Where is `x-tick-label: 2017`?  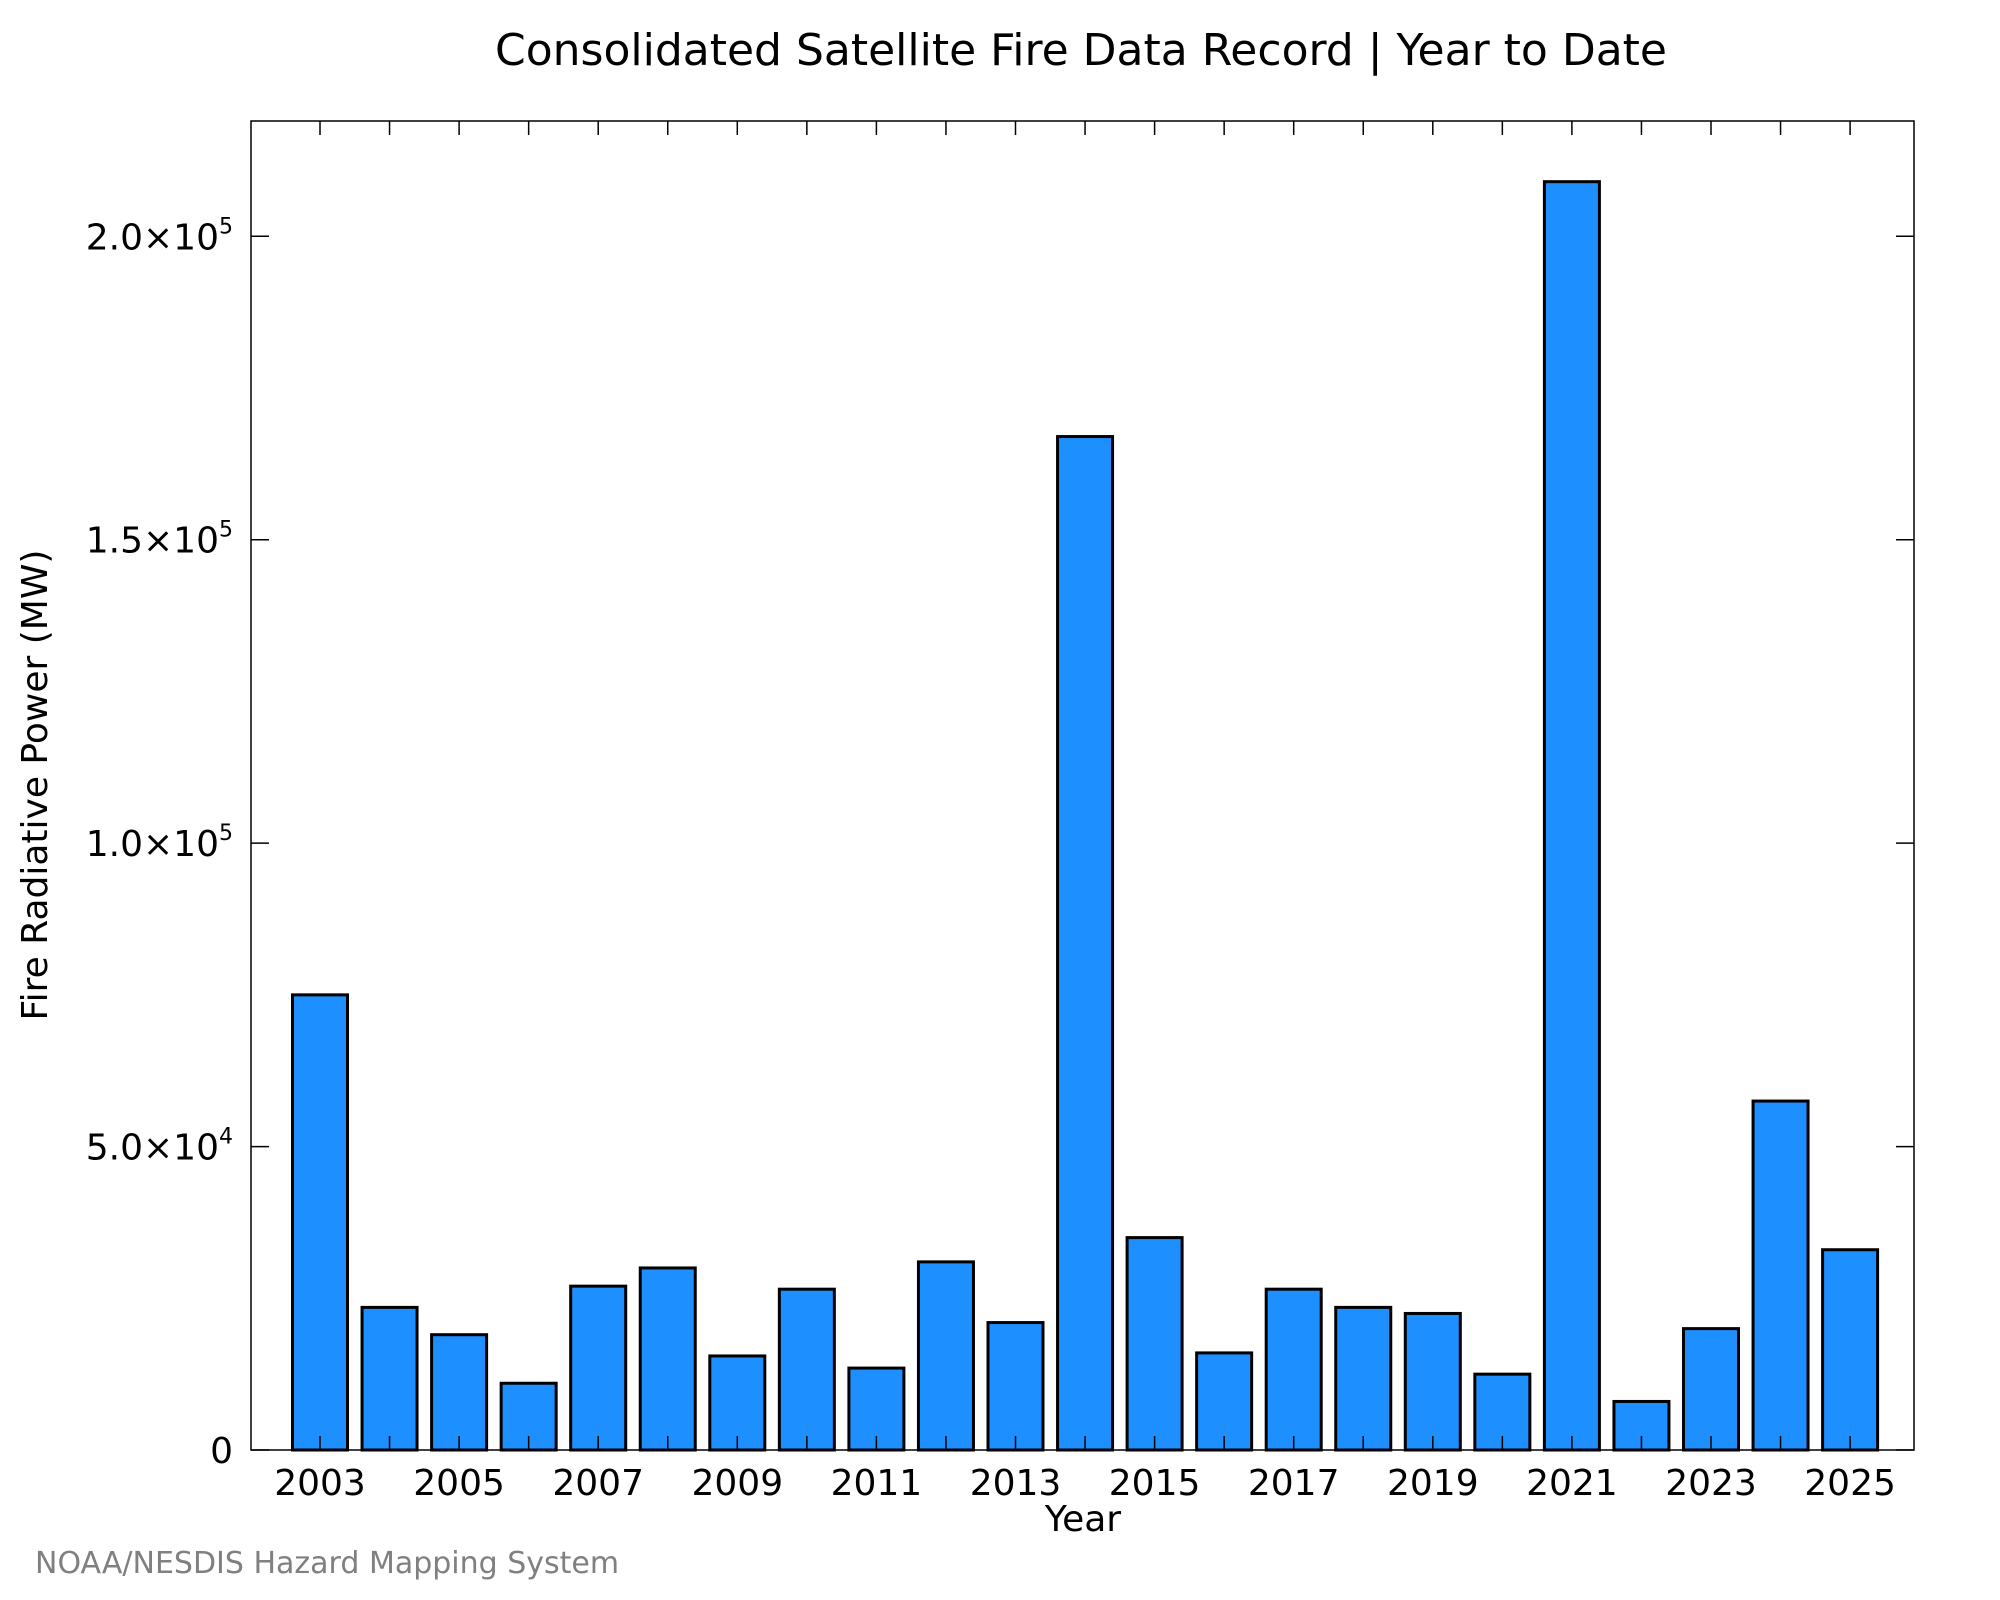
x-tick-label: 2017 is located at coordinates (1294, 1483).